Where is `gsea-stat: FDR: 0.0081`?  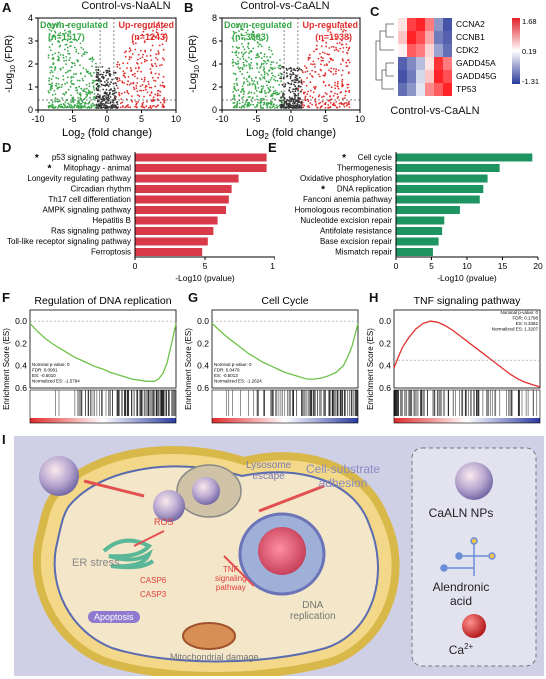 gsea-stat: FDR: 0.0081 is located at coordinates (45, 370).